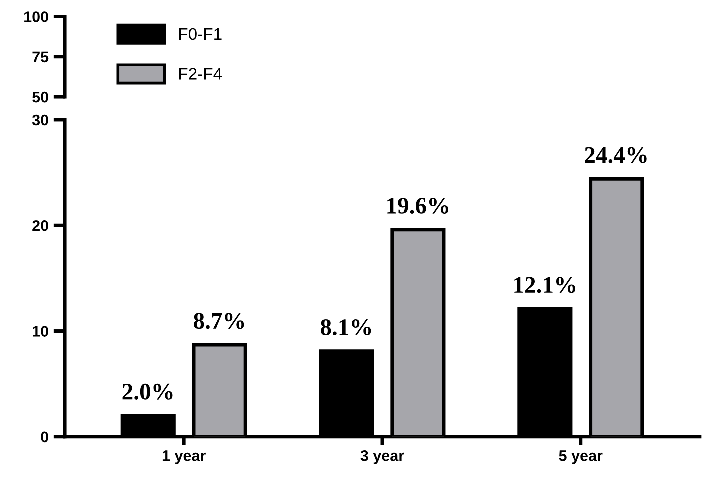  I want to click on y-tick-label: 10, so click(40, 331).